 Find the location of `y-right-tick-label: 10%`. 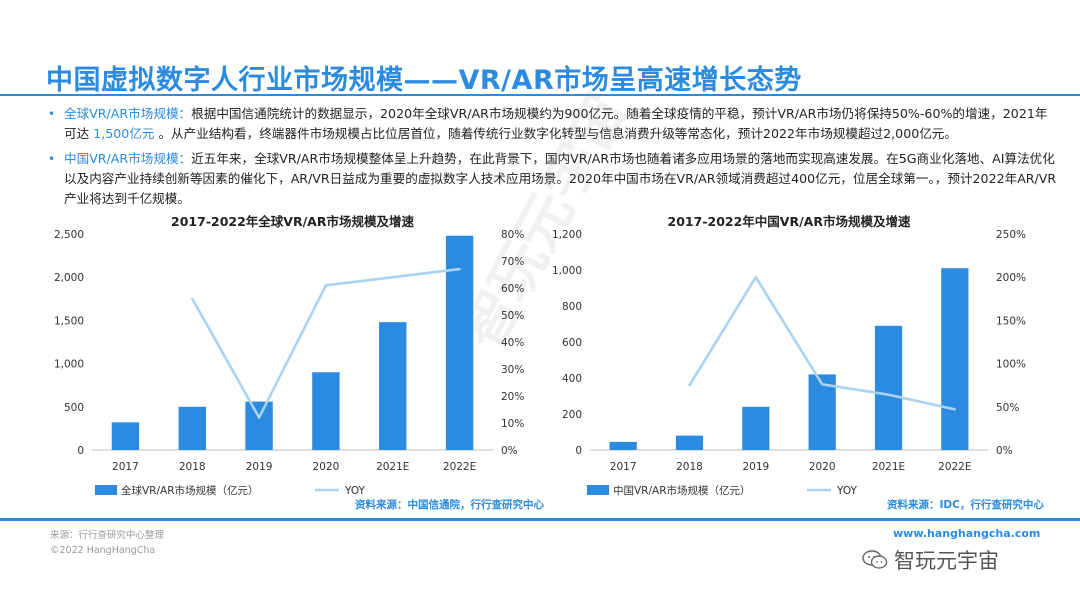

y-right-tick-label: 10% is located at coordinates (512, 424).